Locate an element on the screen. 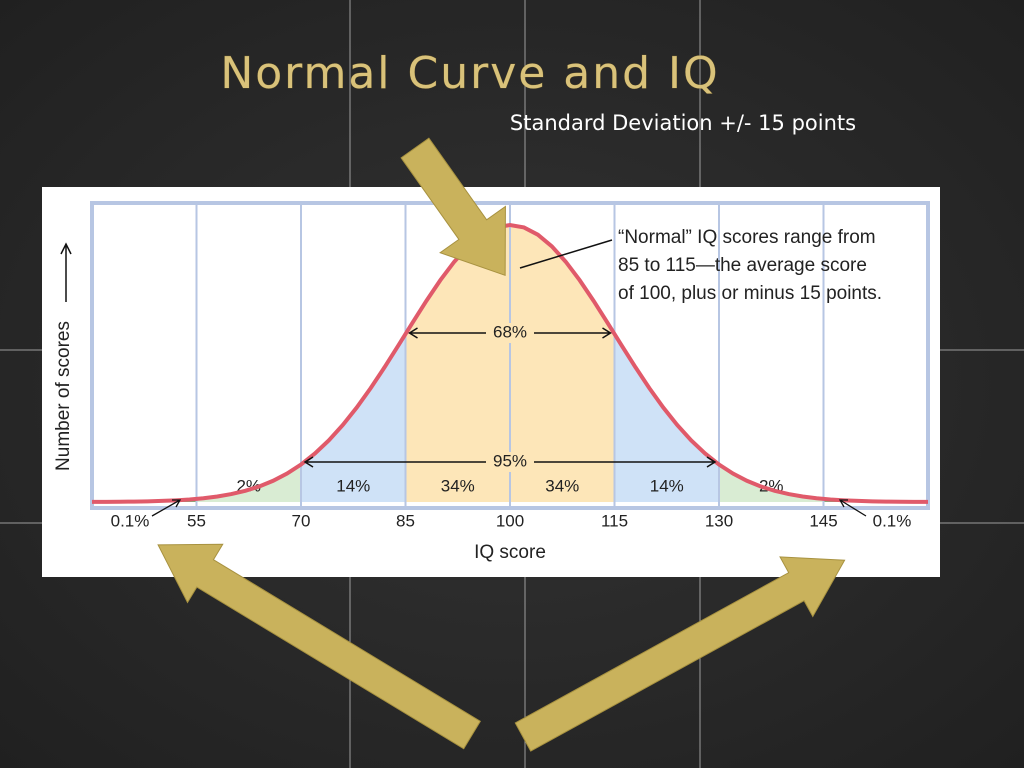 The image size is (1024, 768). y-axis-arrow is located at coordinates (66, 272).